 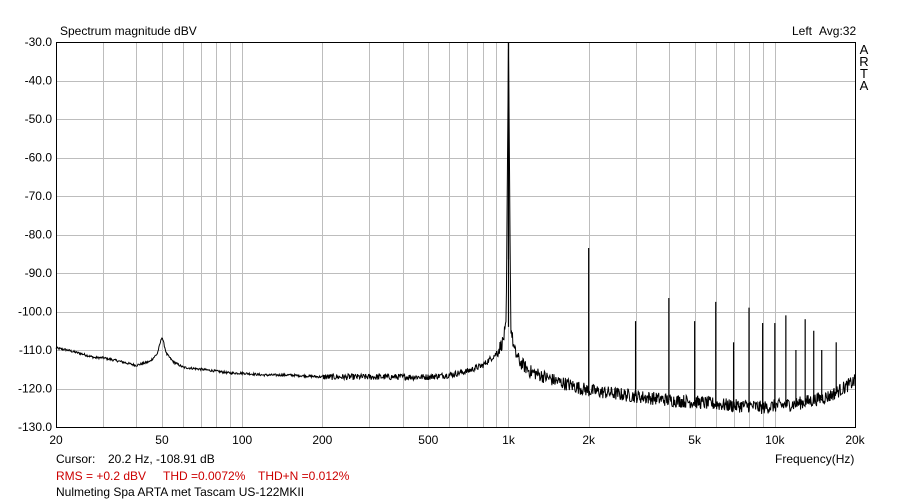 What do you see at coordinates (242, 440) in the screenshot?
I see `x-tick-label: 100` at bounding box center [242, 440].